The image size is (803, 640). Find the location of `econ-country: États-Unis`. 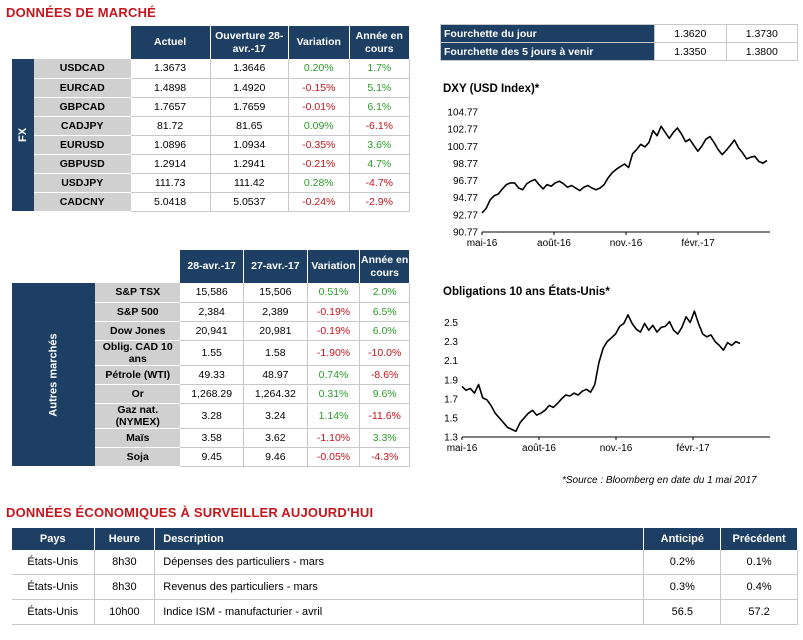

econ-country: États-Unis is located at coordinates (53, 562).